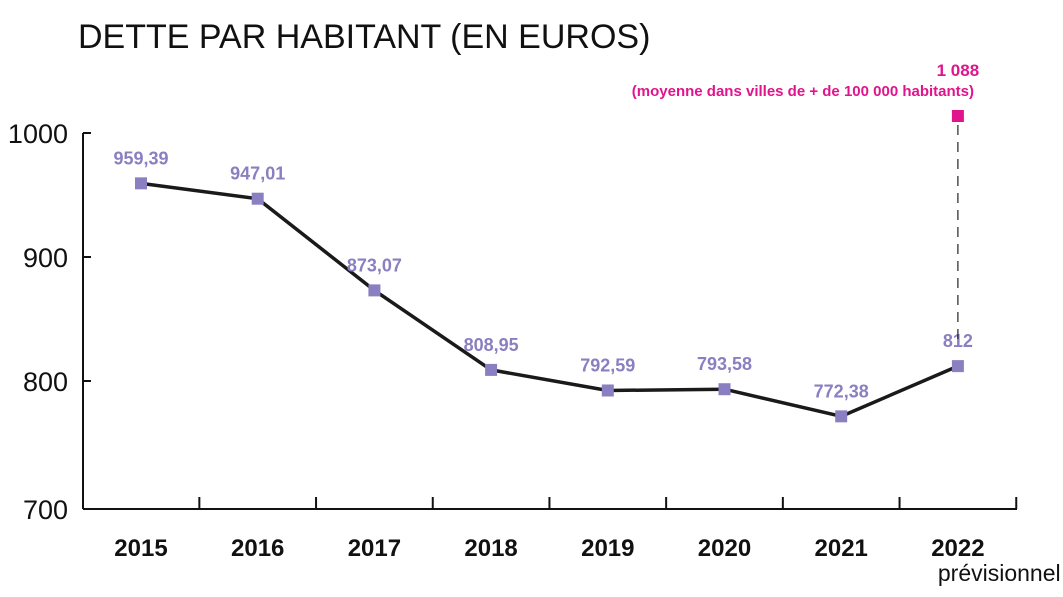 This screenshot has height=597, width=1063. Describe the element at coordinates (257, 548) in the screenshot. I see `x-tick-label-2016: 2016` at that location.